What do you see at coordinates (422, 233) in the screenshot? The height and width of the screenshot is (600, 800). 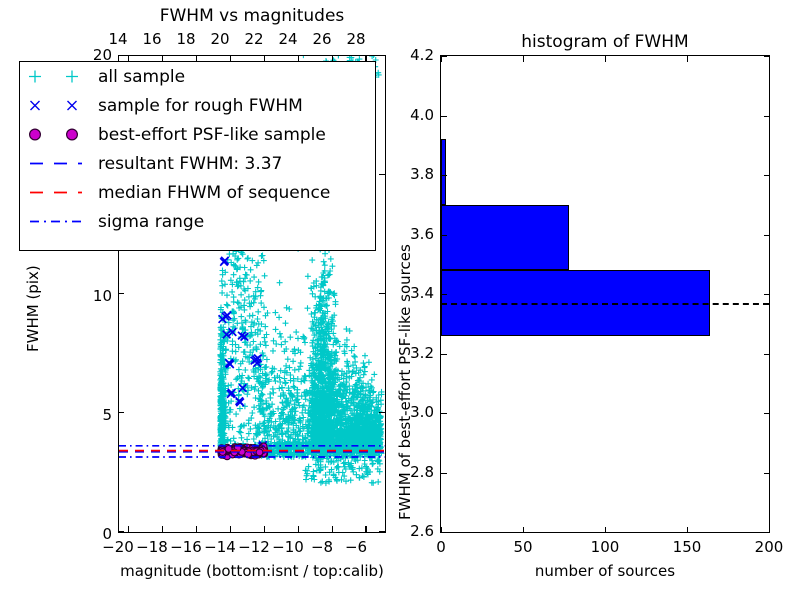 I see `right-ytick-label: 3.6` at bounding box center [422, 233].